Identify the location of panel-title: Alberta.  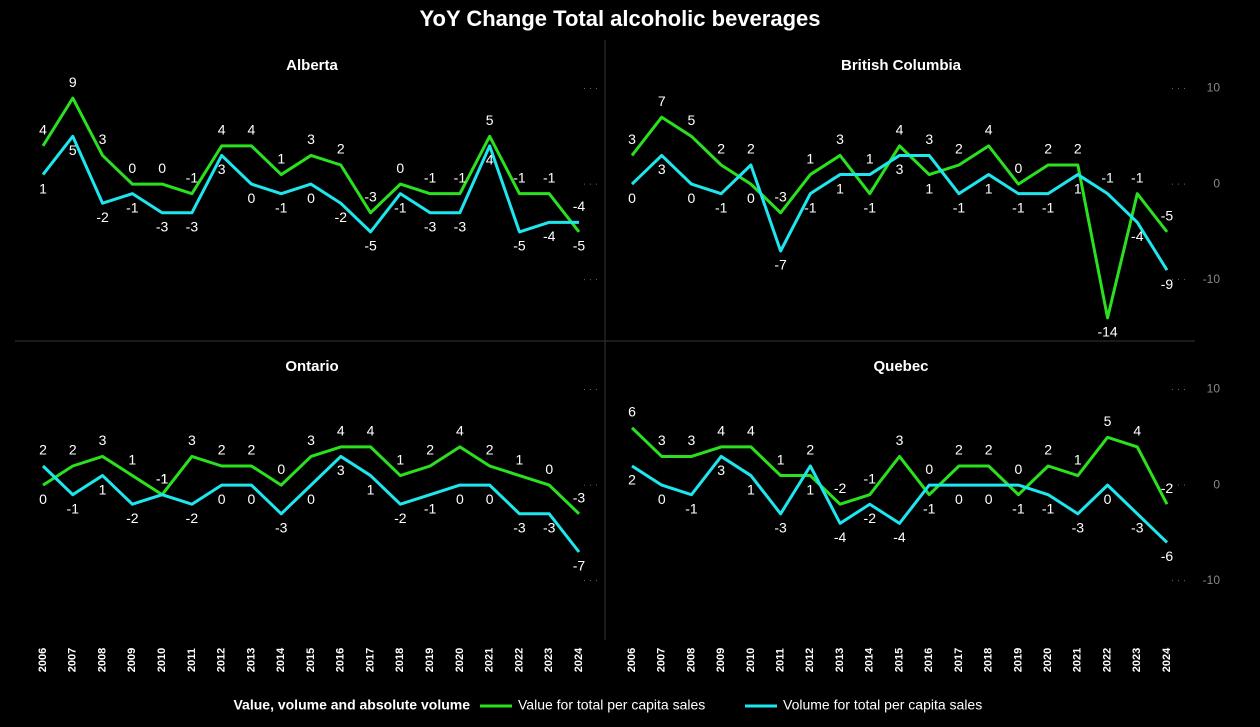
(312, 65).